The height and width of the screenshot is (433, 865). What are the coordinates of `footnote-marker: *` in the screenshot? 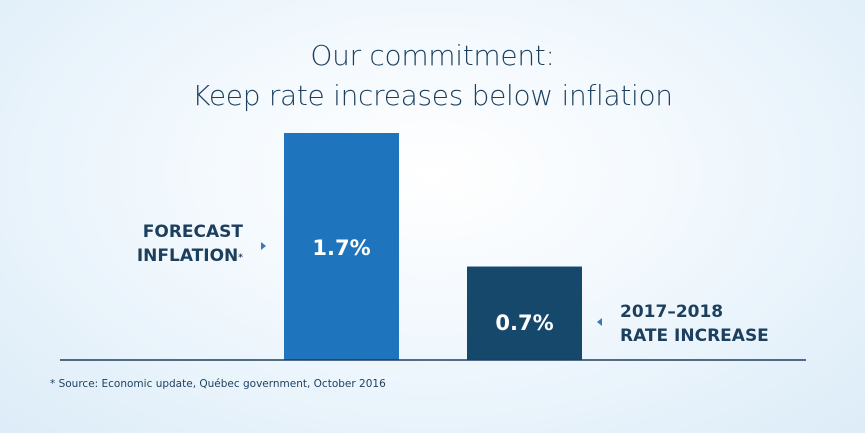 It's located at (240, 258).